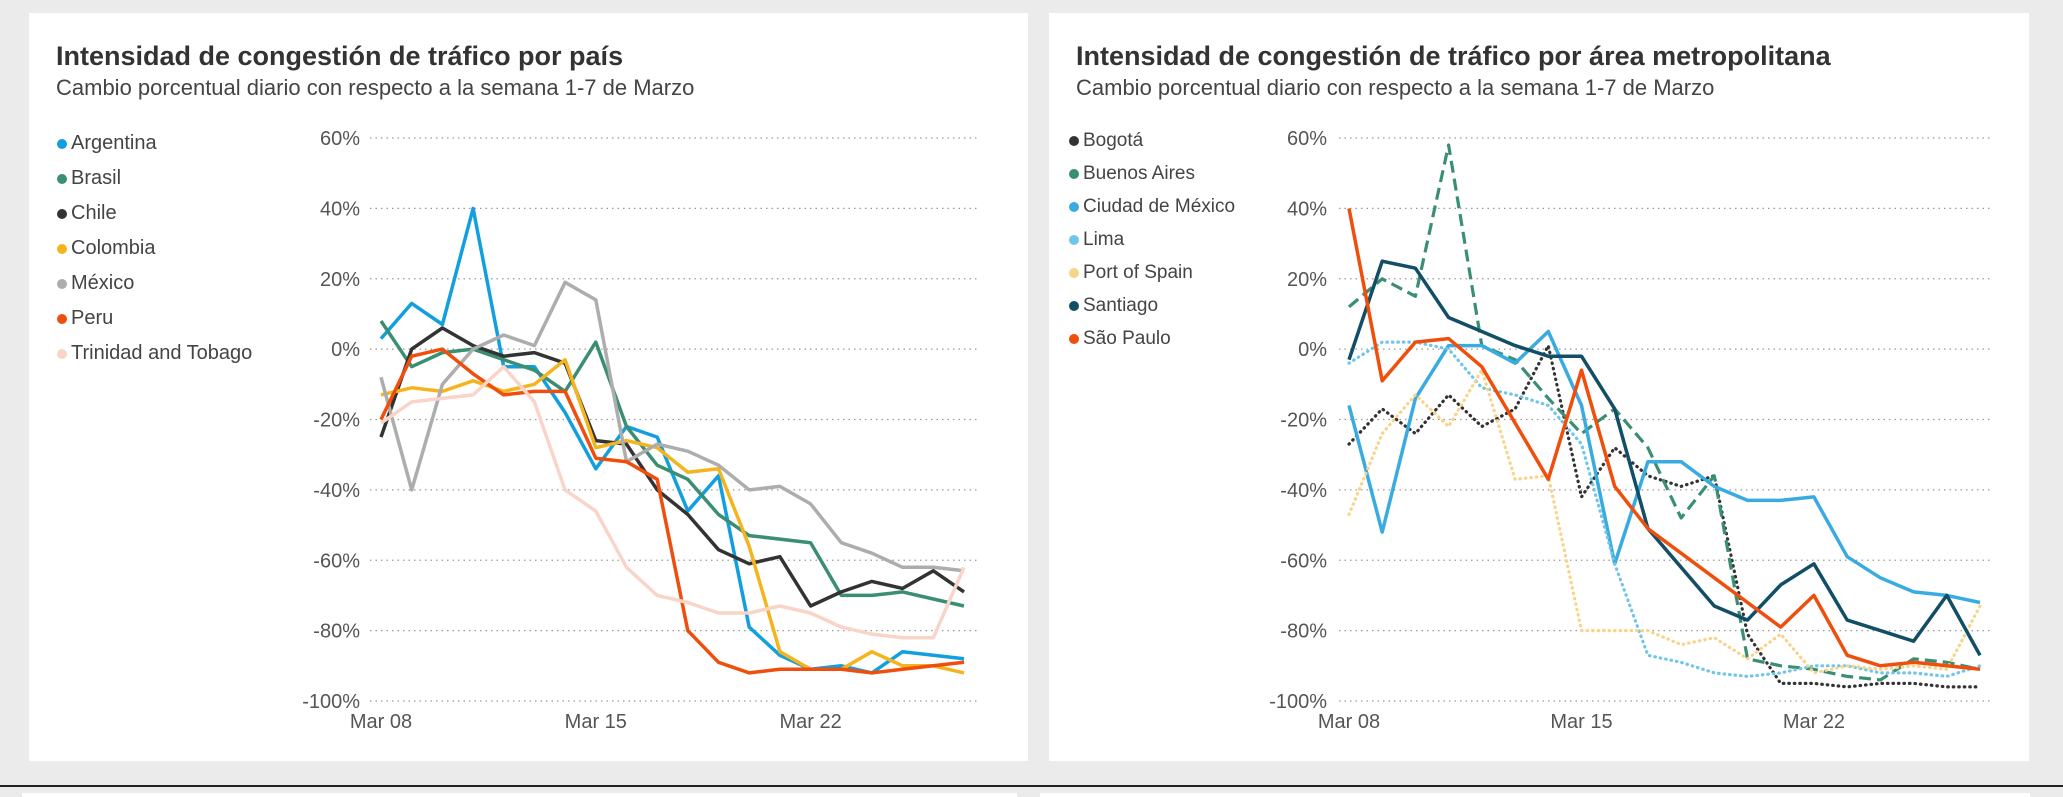  I want to click on legend-item: Buenos Aires, so click(1152, 173).